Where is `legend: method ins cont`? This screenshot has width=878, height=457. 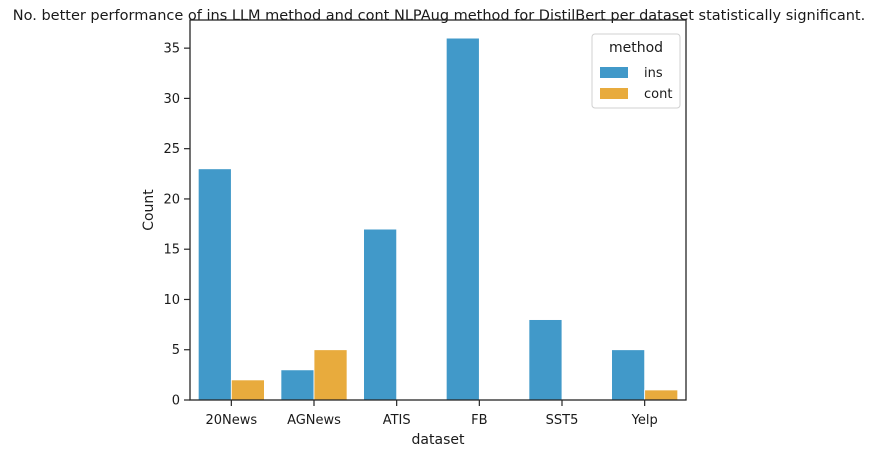
legend: method ins cont is located at coordinates (636, 71).